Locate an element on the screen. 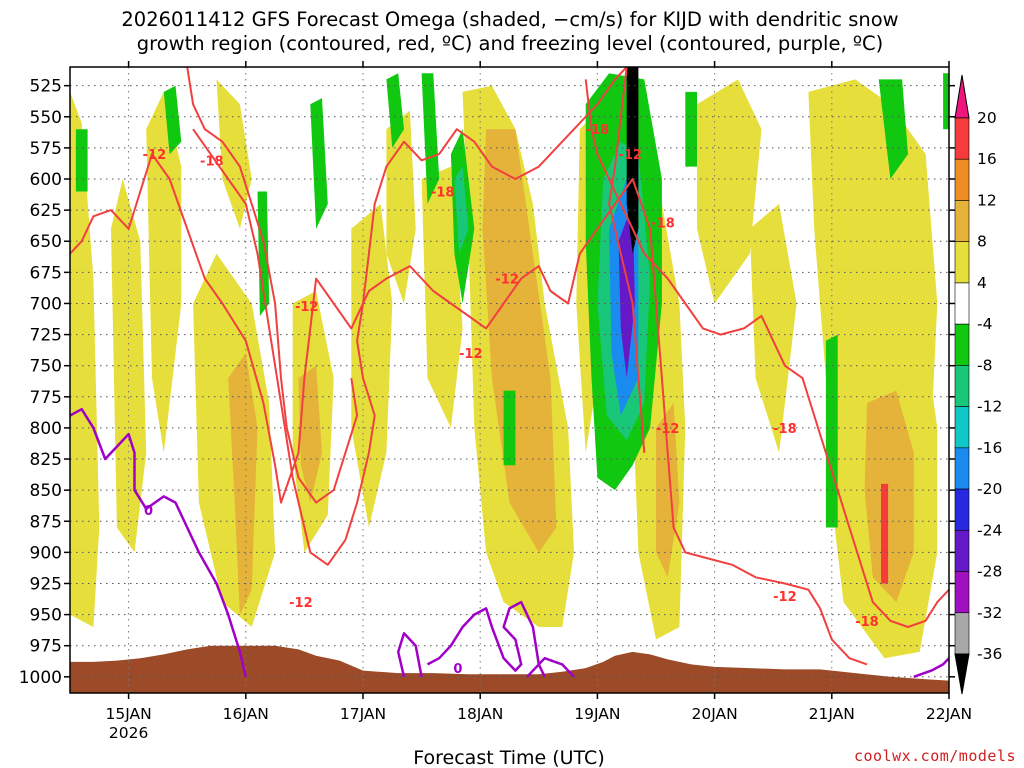 The width and height of the screenshot is (1024, 768). y-tick-label-950: 950 is located at coordinates (46, 616).